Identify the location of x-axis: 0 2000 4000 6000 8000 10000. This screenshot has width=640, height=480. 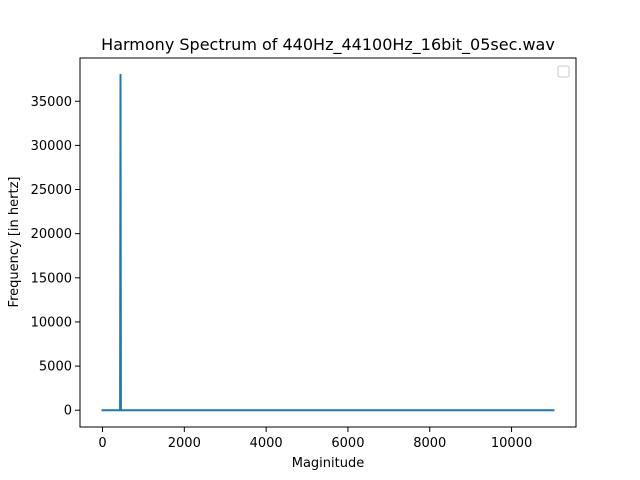
(315, 439).